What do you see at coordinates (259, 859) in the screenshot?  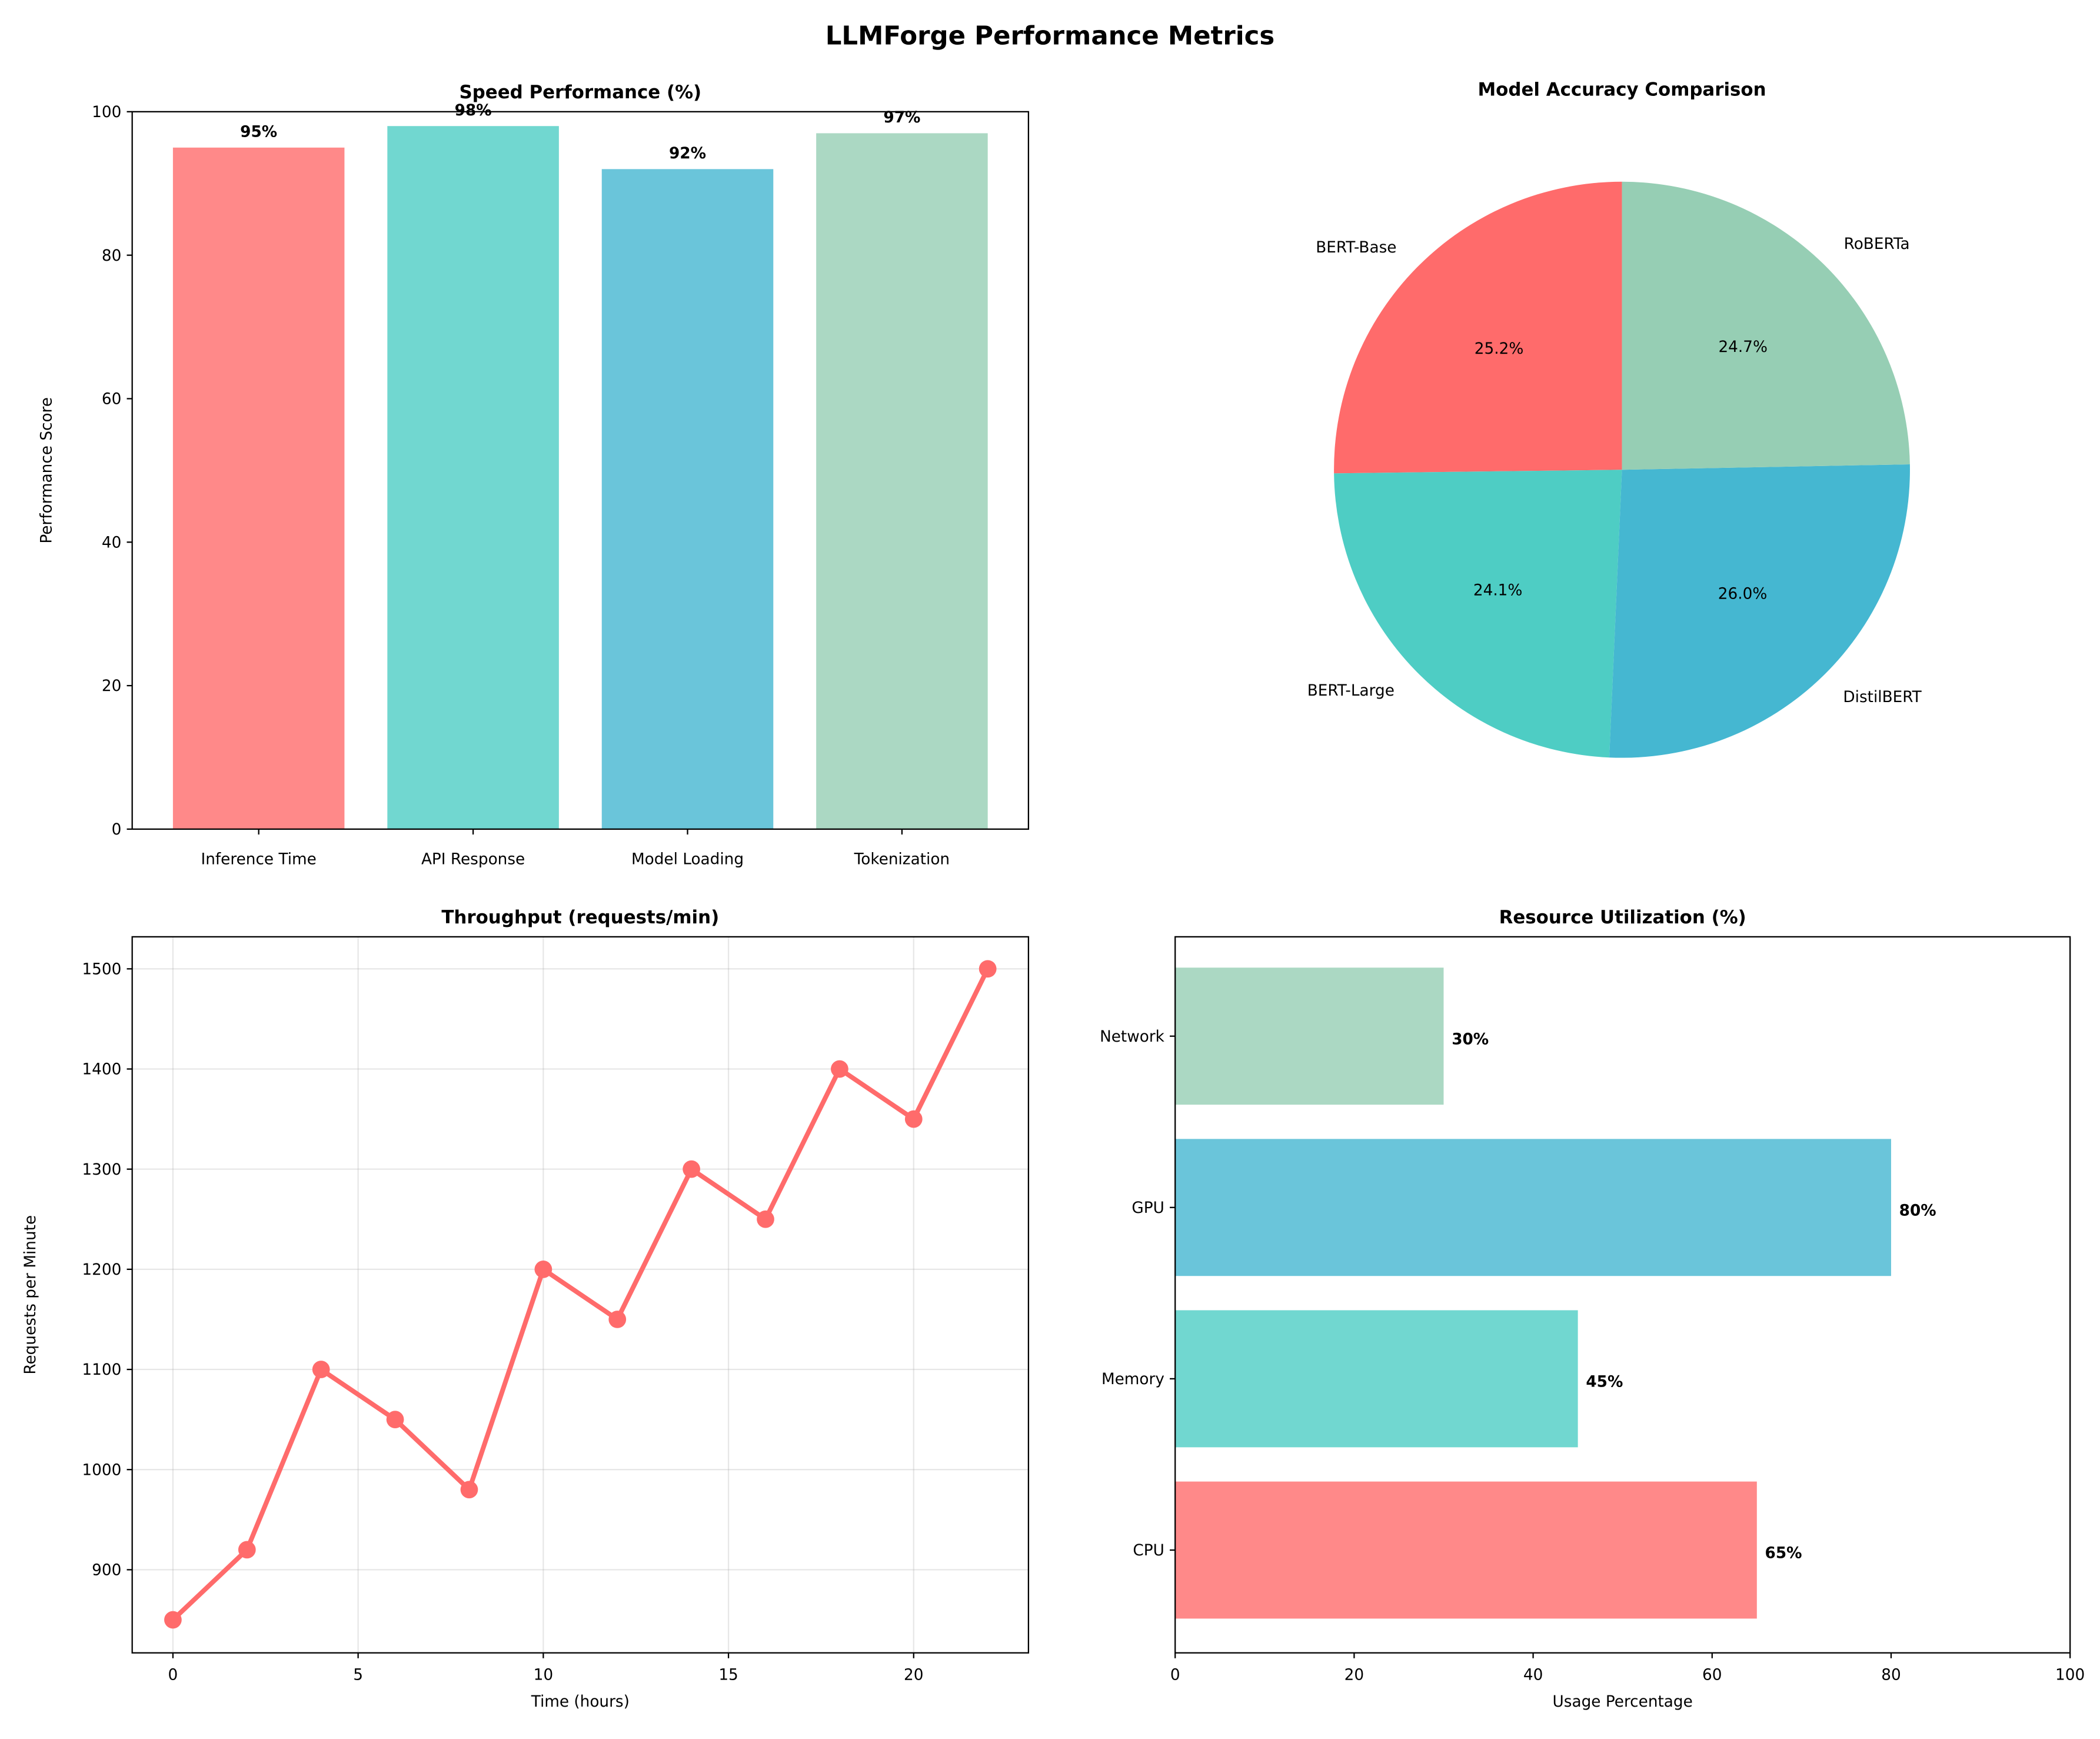 I see `x-tick-label: Inference Time` at bounding box center [259, 859].